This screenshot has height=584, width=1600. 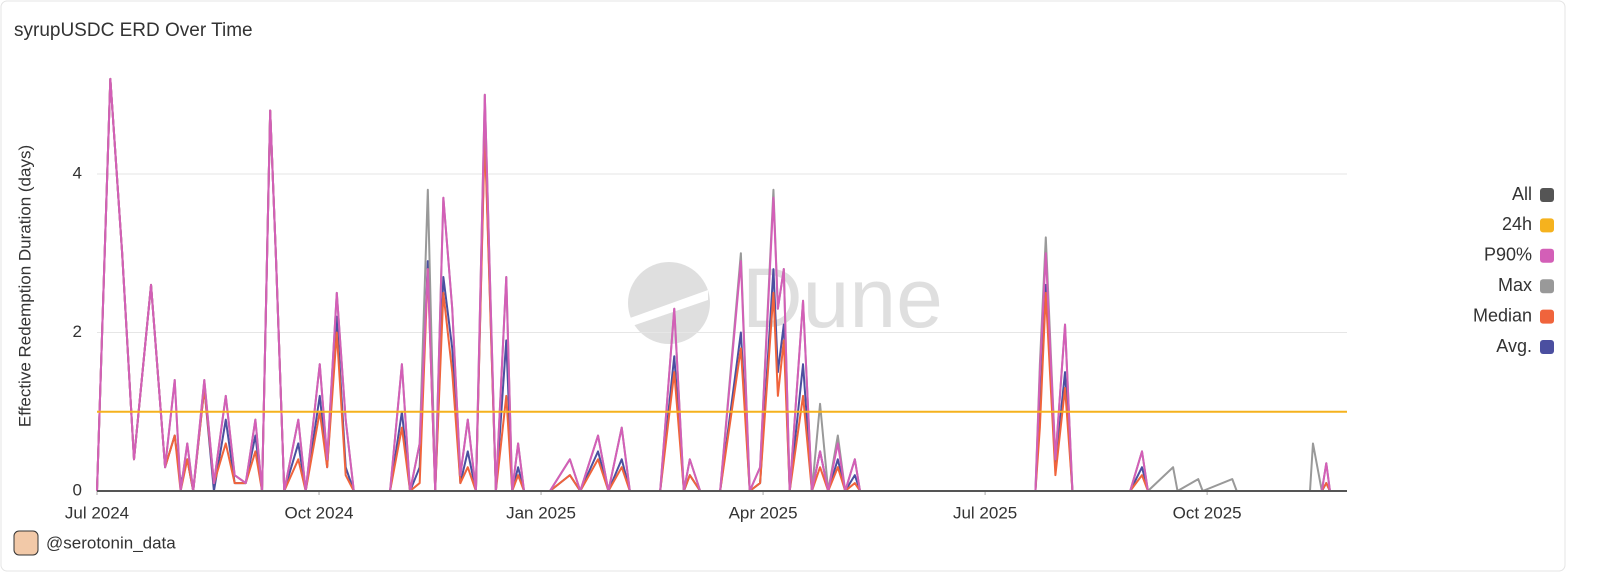 What do you see at coordinates (1502, 315) in the screenshot?
I see `legend-label: Median` at bounding box center [1502, 315].